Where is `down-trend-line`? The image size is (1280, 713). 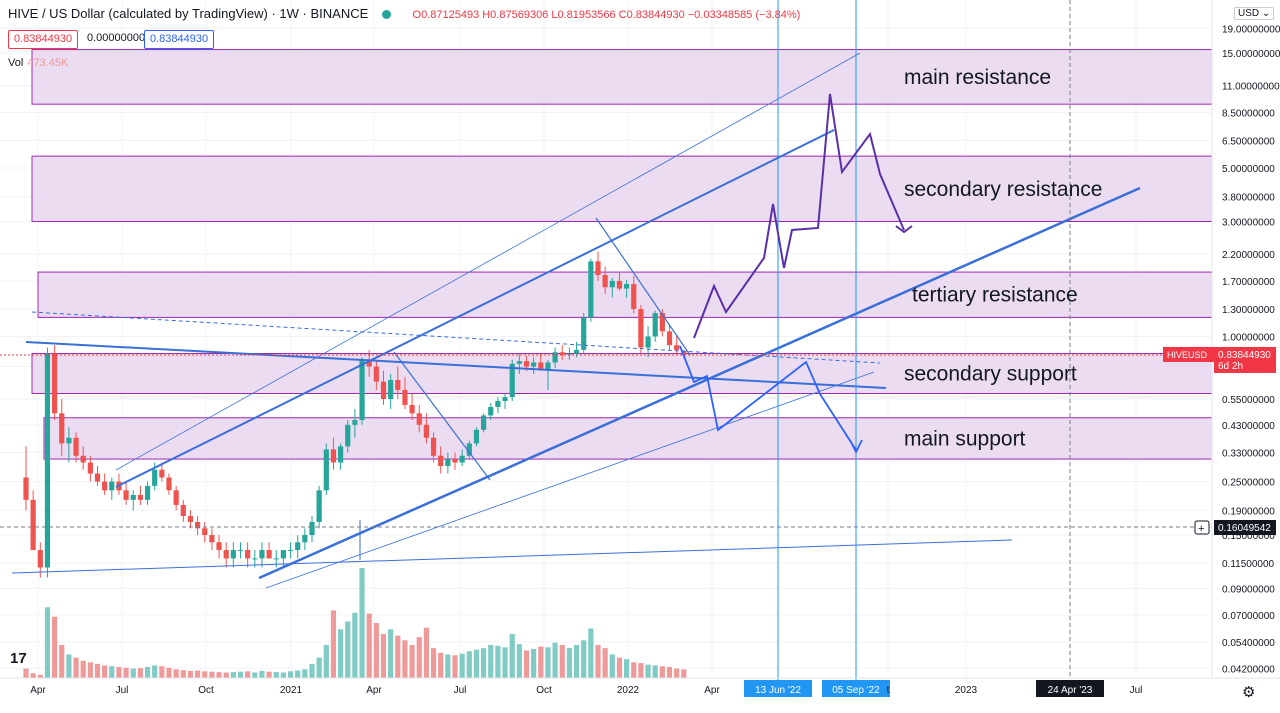
down-trend-line is located at coordinates (442, 416).